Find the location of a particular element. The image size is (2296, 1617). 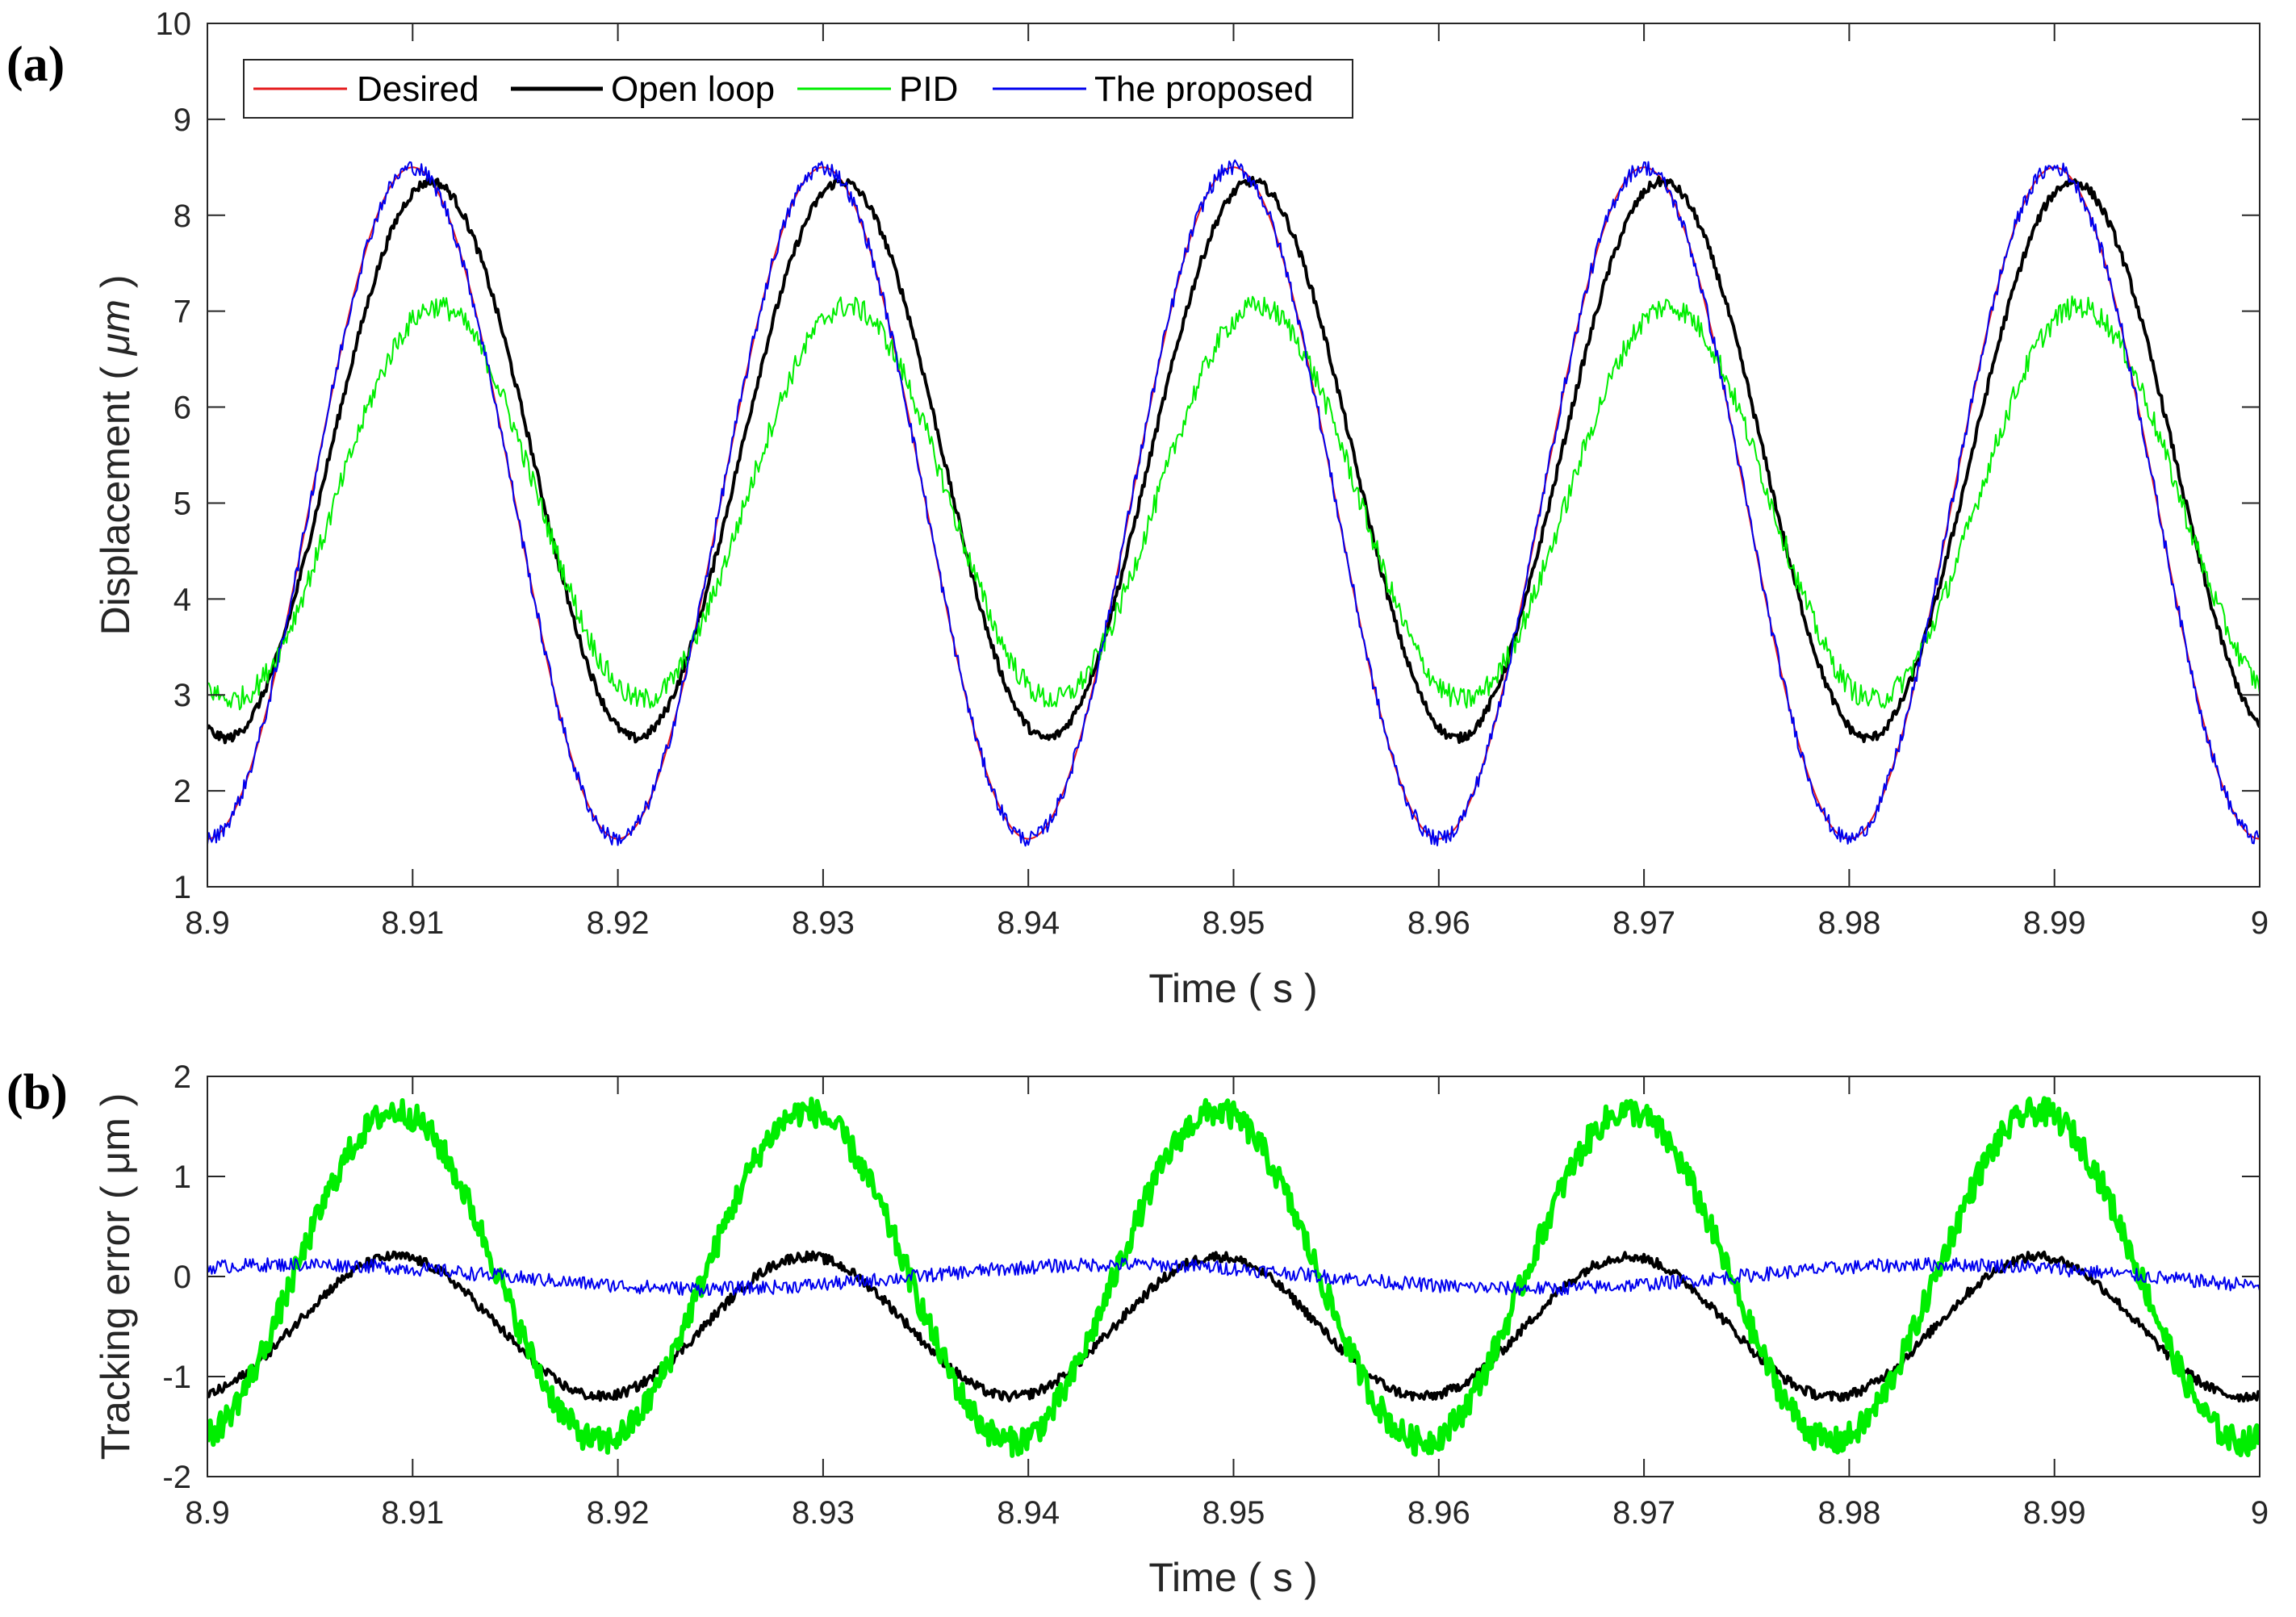

legend-open-loop-label: Open loop is located at coordinates (693, 89).